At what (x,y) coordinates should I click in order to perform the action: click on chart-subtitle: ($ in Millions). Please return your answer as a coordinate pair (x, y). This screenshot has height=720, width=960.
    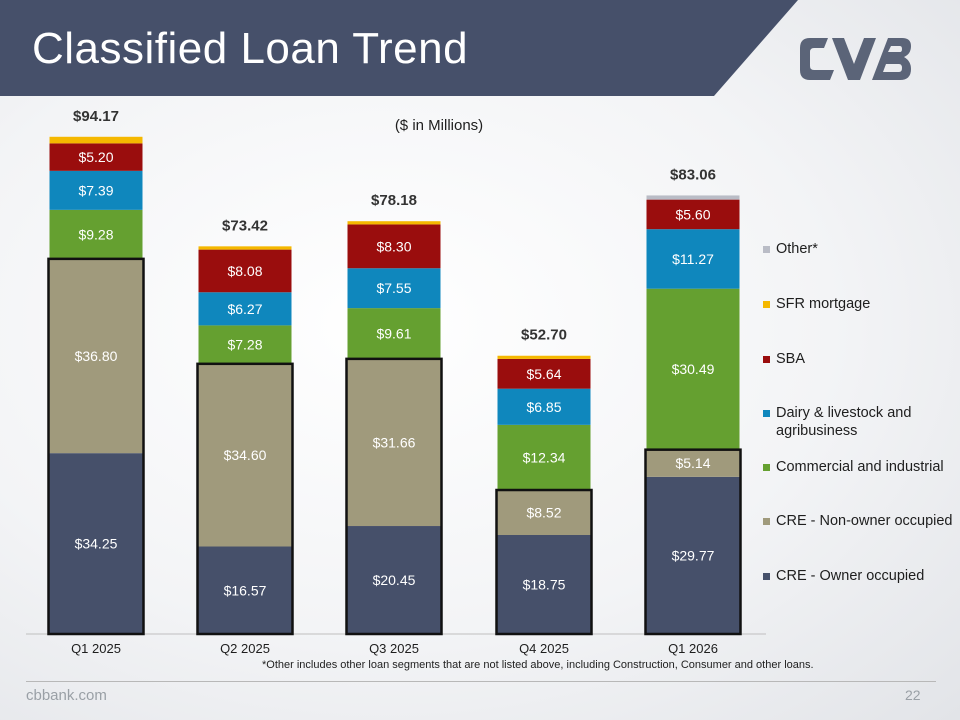
    Looking at the image, I should click on (439, 125).